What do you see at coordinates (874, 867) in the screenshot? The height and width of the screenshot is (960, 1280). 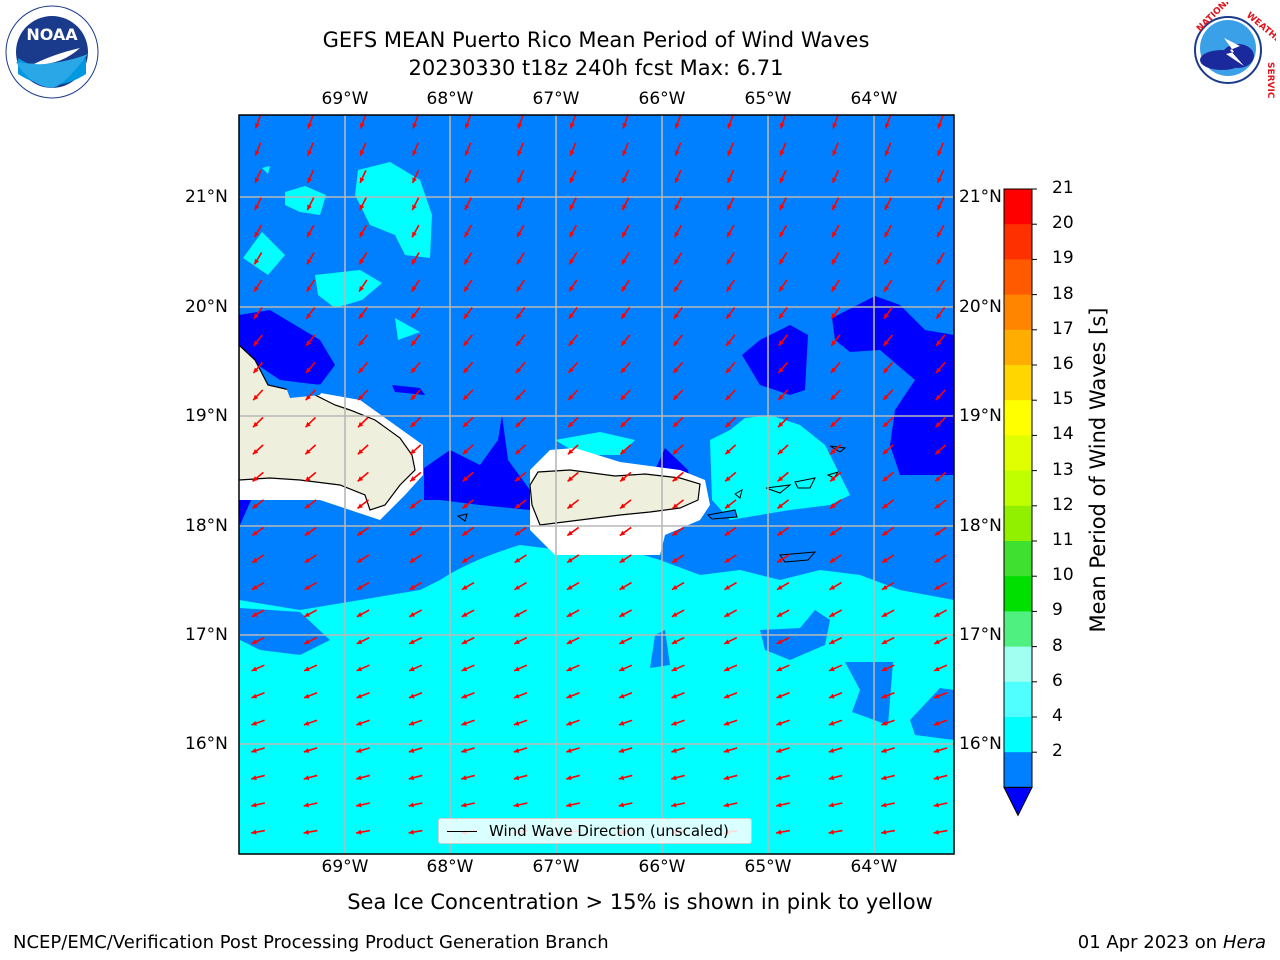 I see `lon-label-bottom: 64°W` at bounding box center [874, 867].